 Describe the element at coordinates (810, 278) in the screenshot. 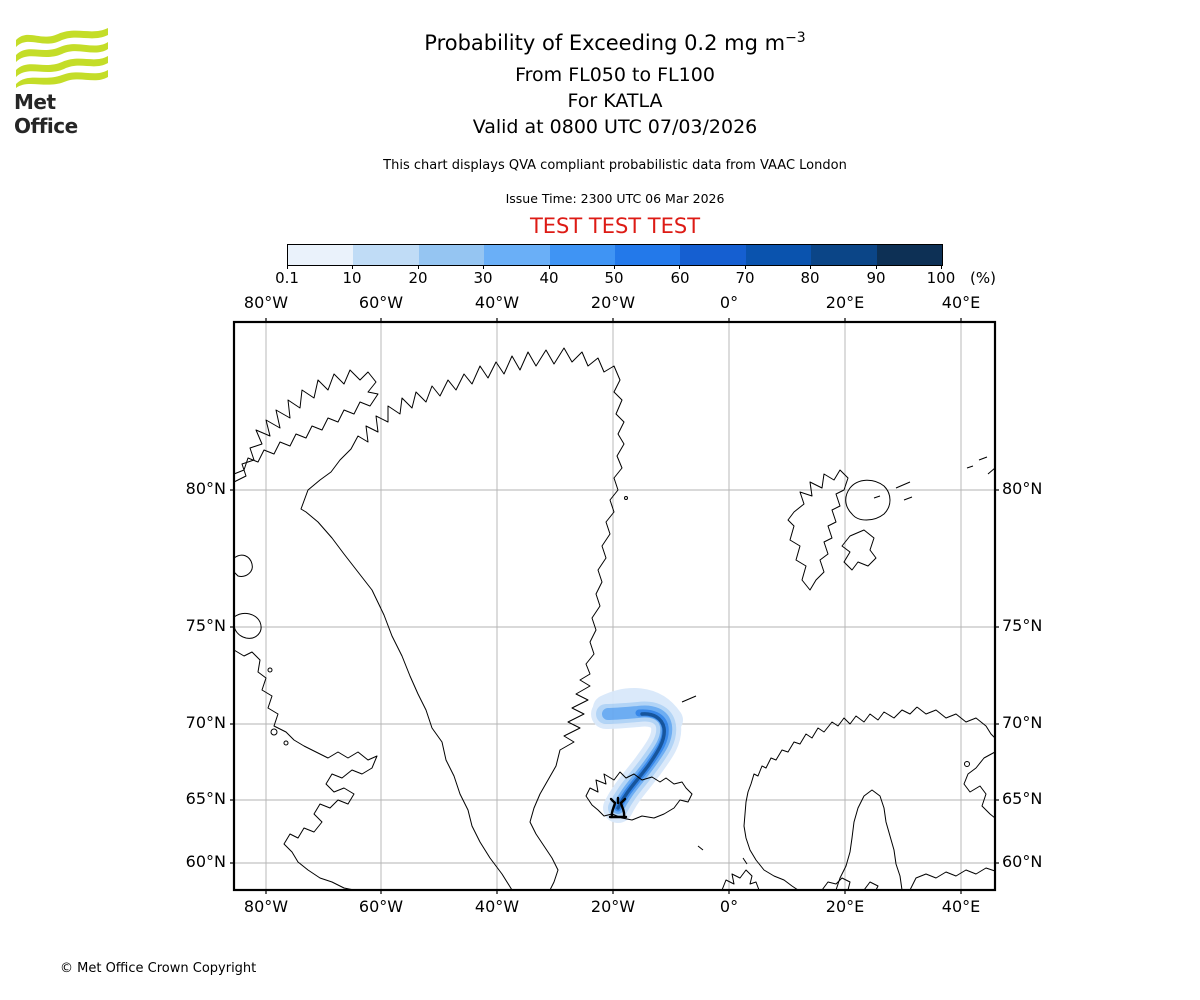

I see `colorbar-tick-label: 80` at that location.